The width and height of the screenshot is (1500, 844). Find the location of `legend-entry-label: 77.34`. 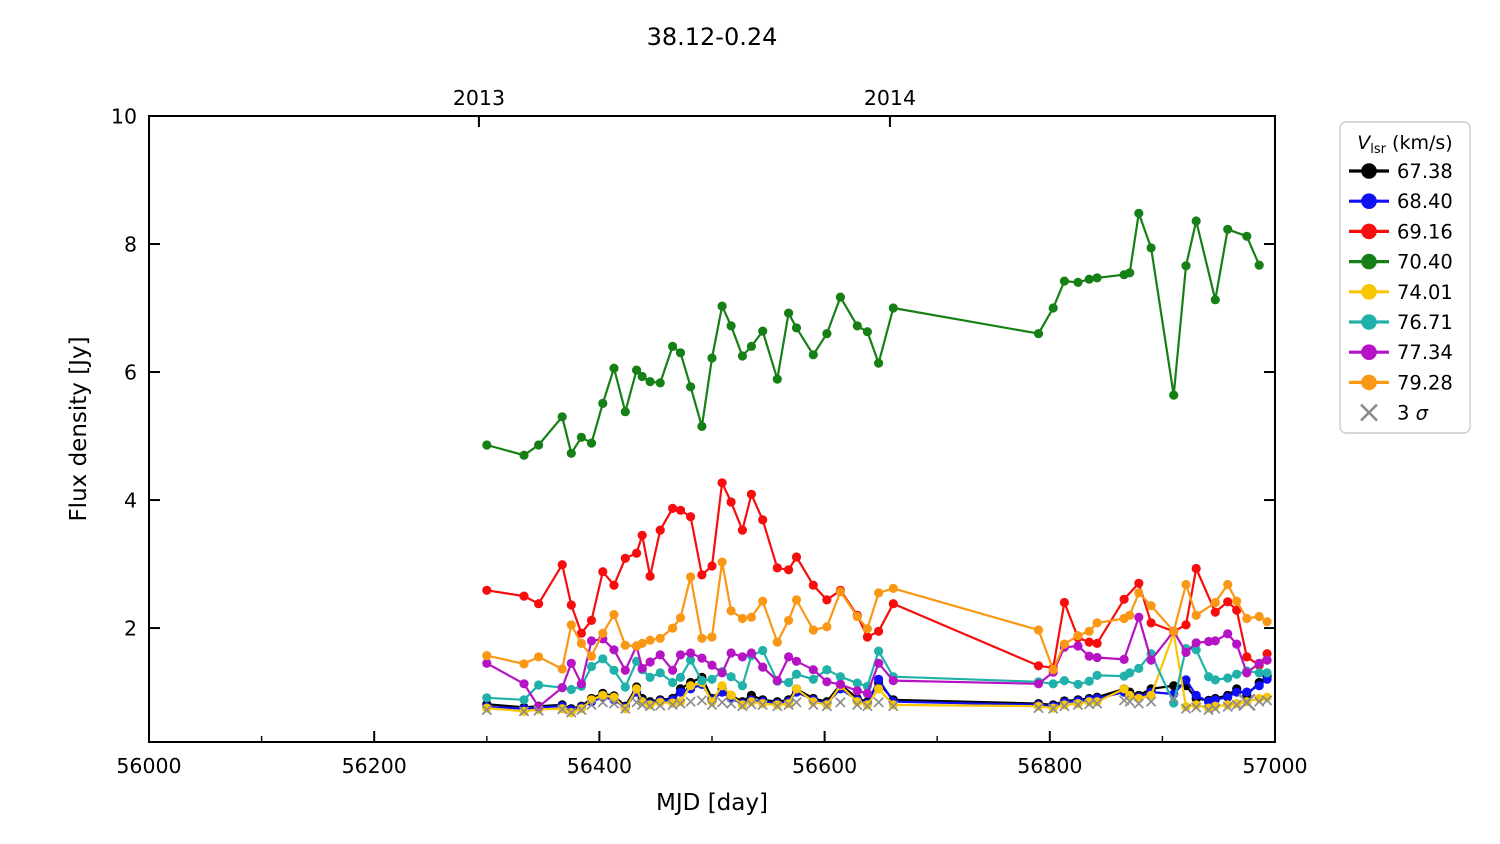

legend-entry-label: 77.34 is located at coordinates (1425, 352).